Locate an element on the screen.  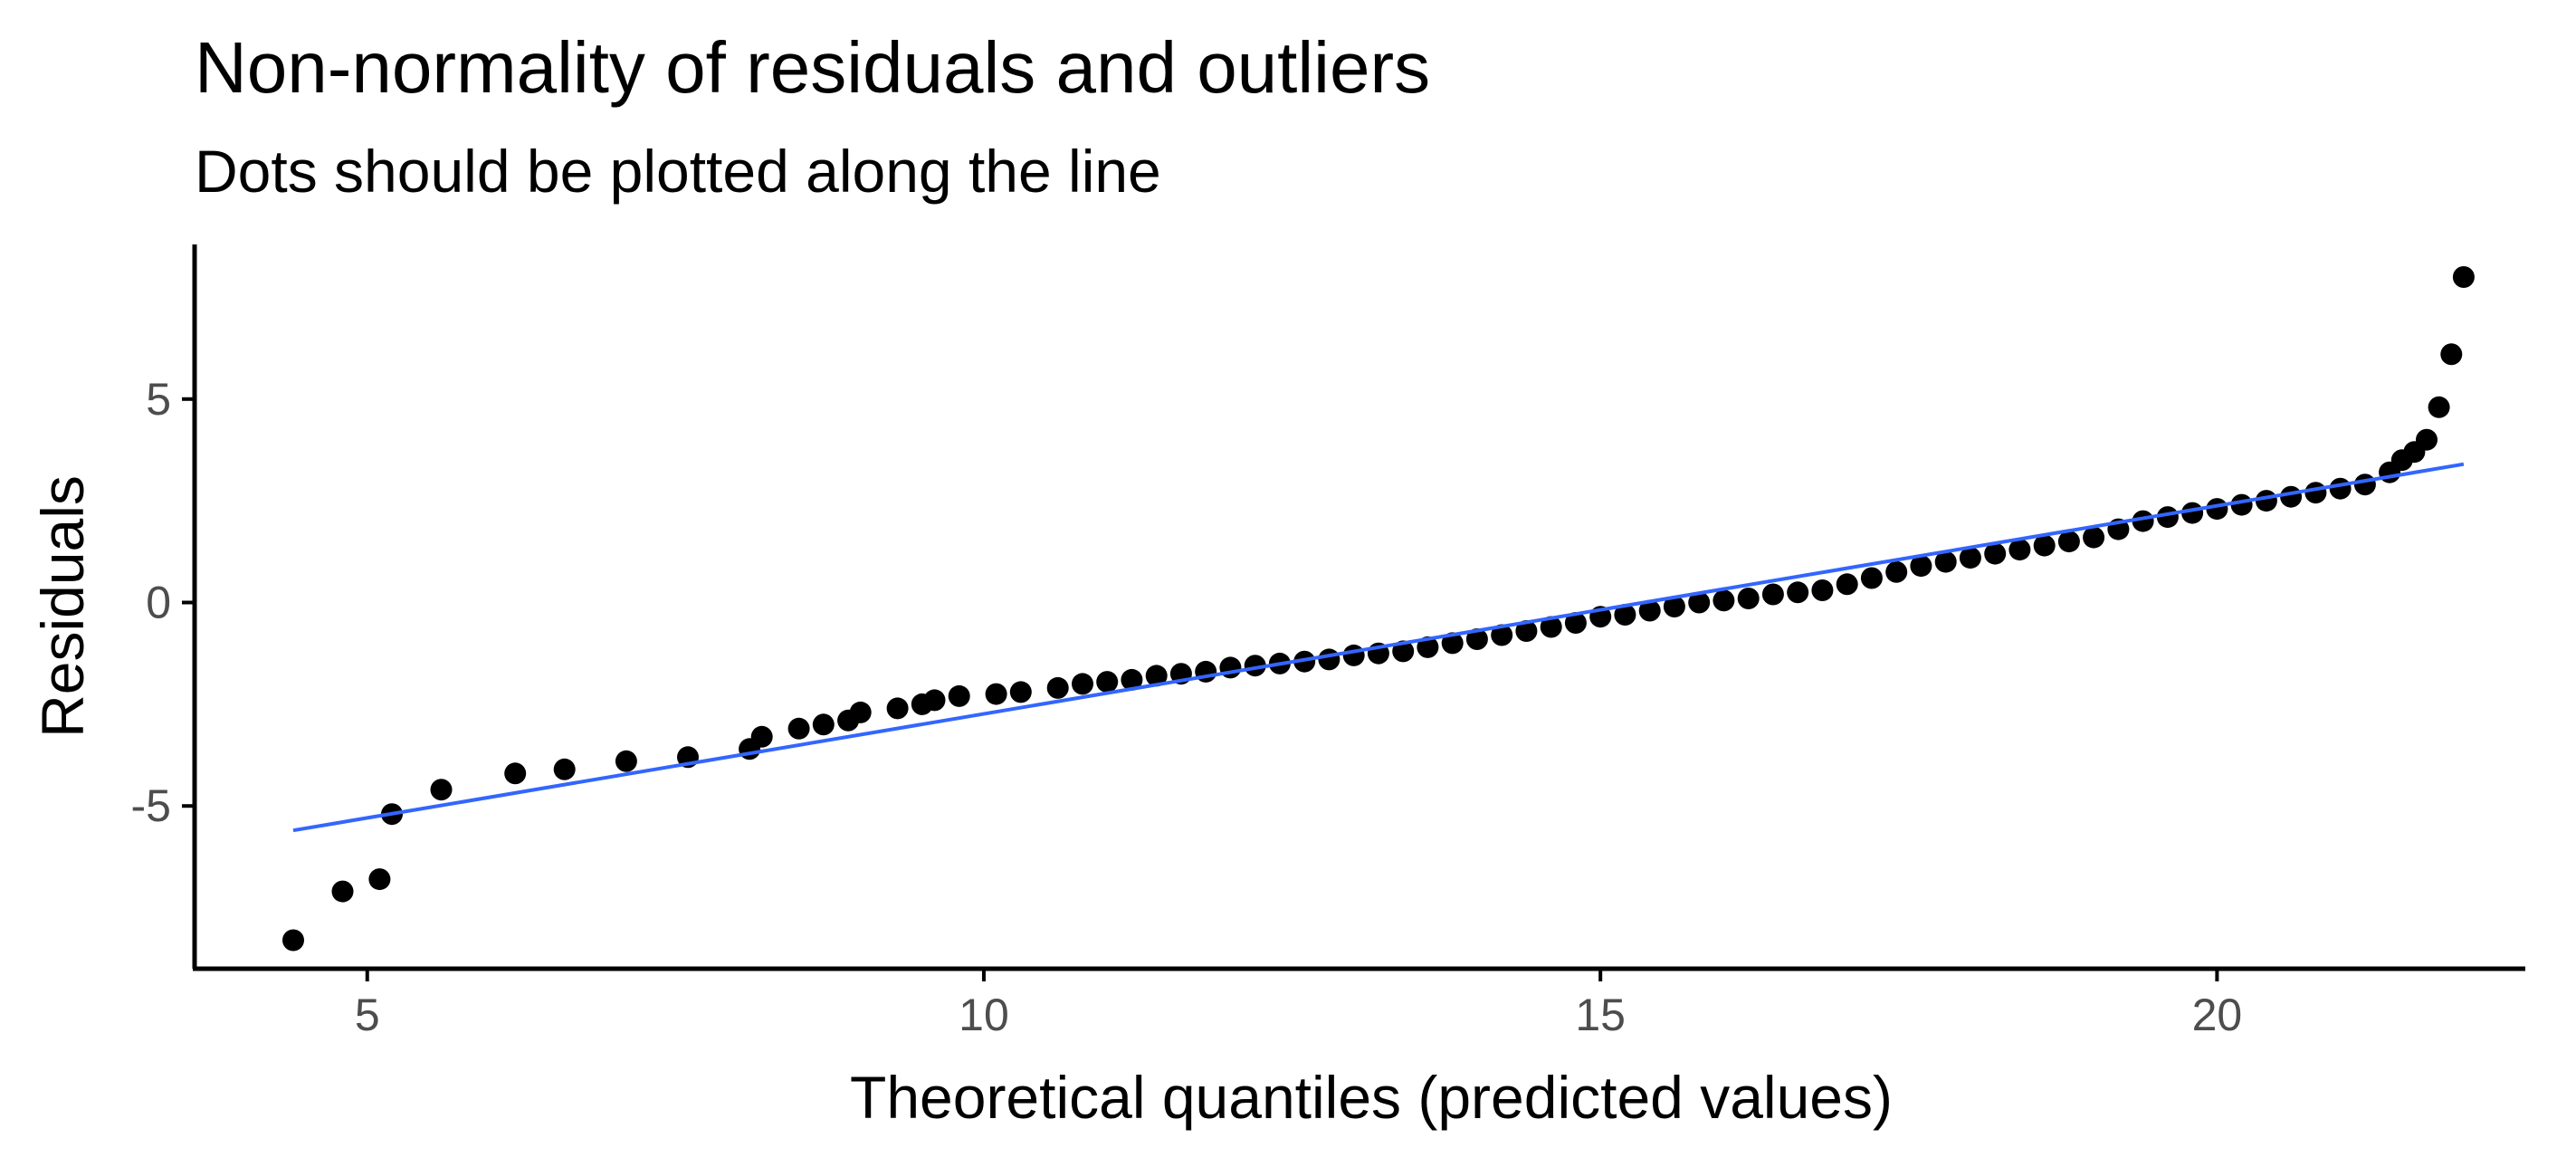
x-axis-ticks: 5 10 15 20 is located at coordinates (1298, 1005).